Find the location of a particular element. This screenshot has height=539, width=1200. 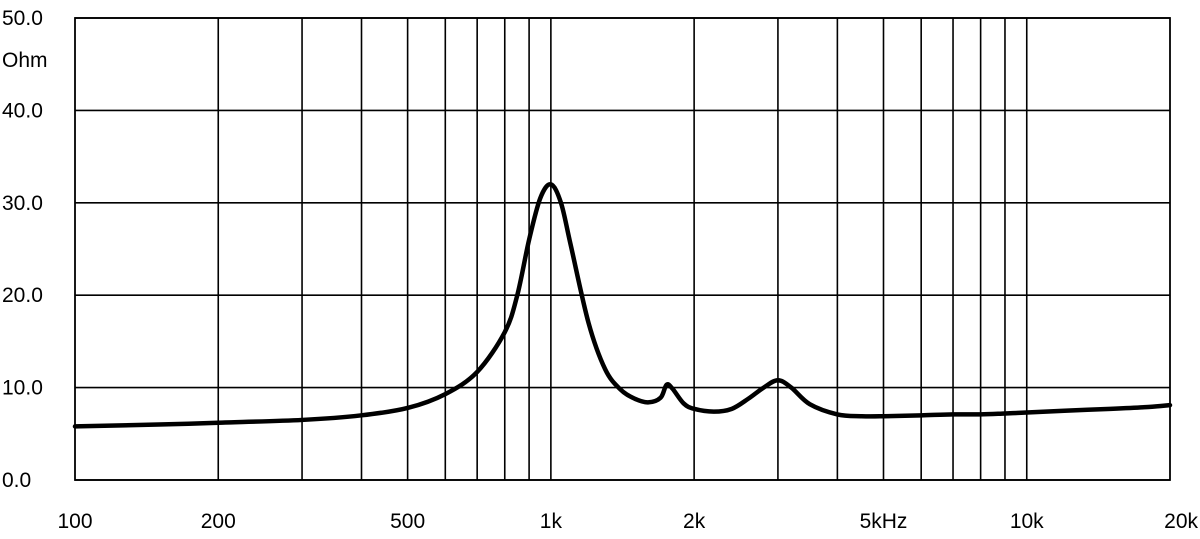

x-tick-label: 200 is located at coordinates (218, 521).